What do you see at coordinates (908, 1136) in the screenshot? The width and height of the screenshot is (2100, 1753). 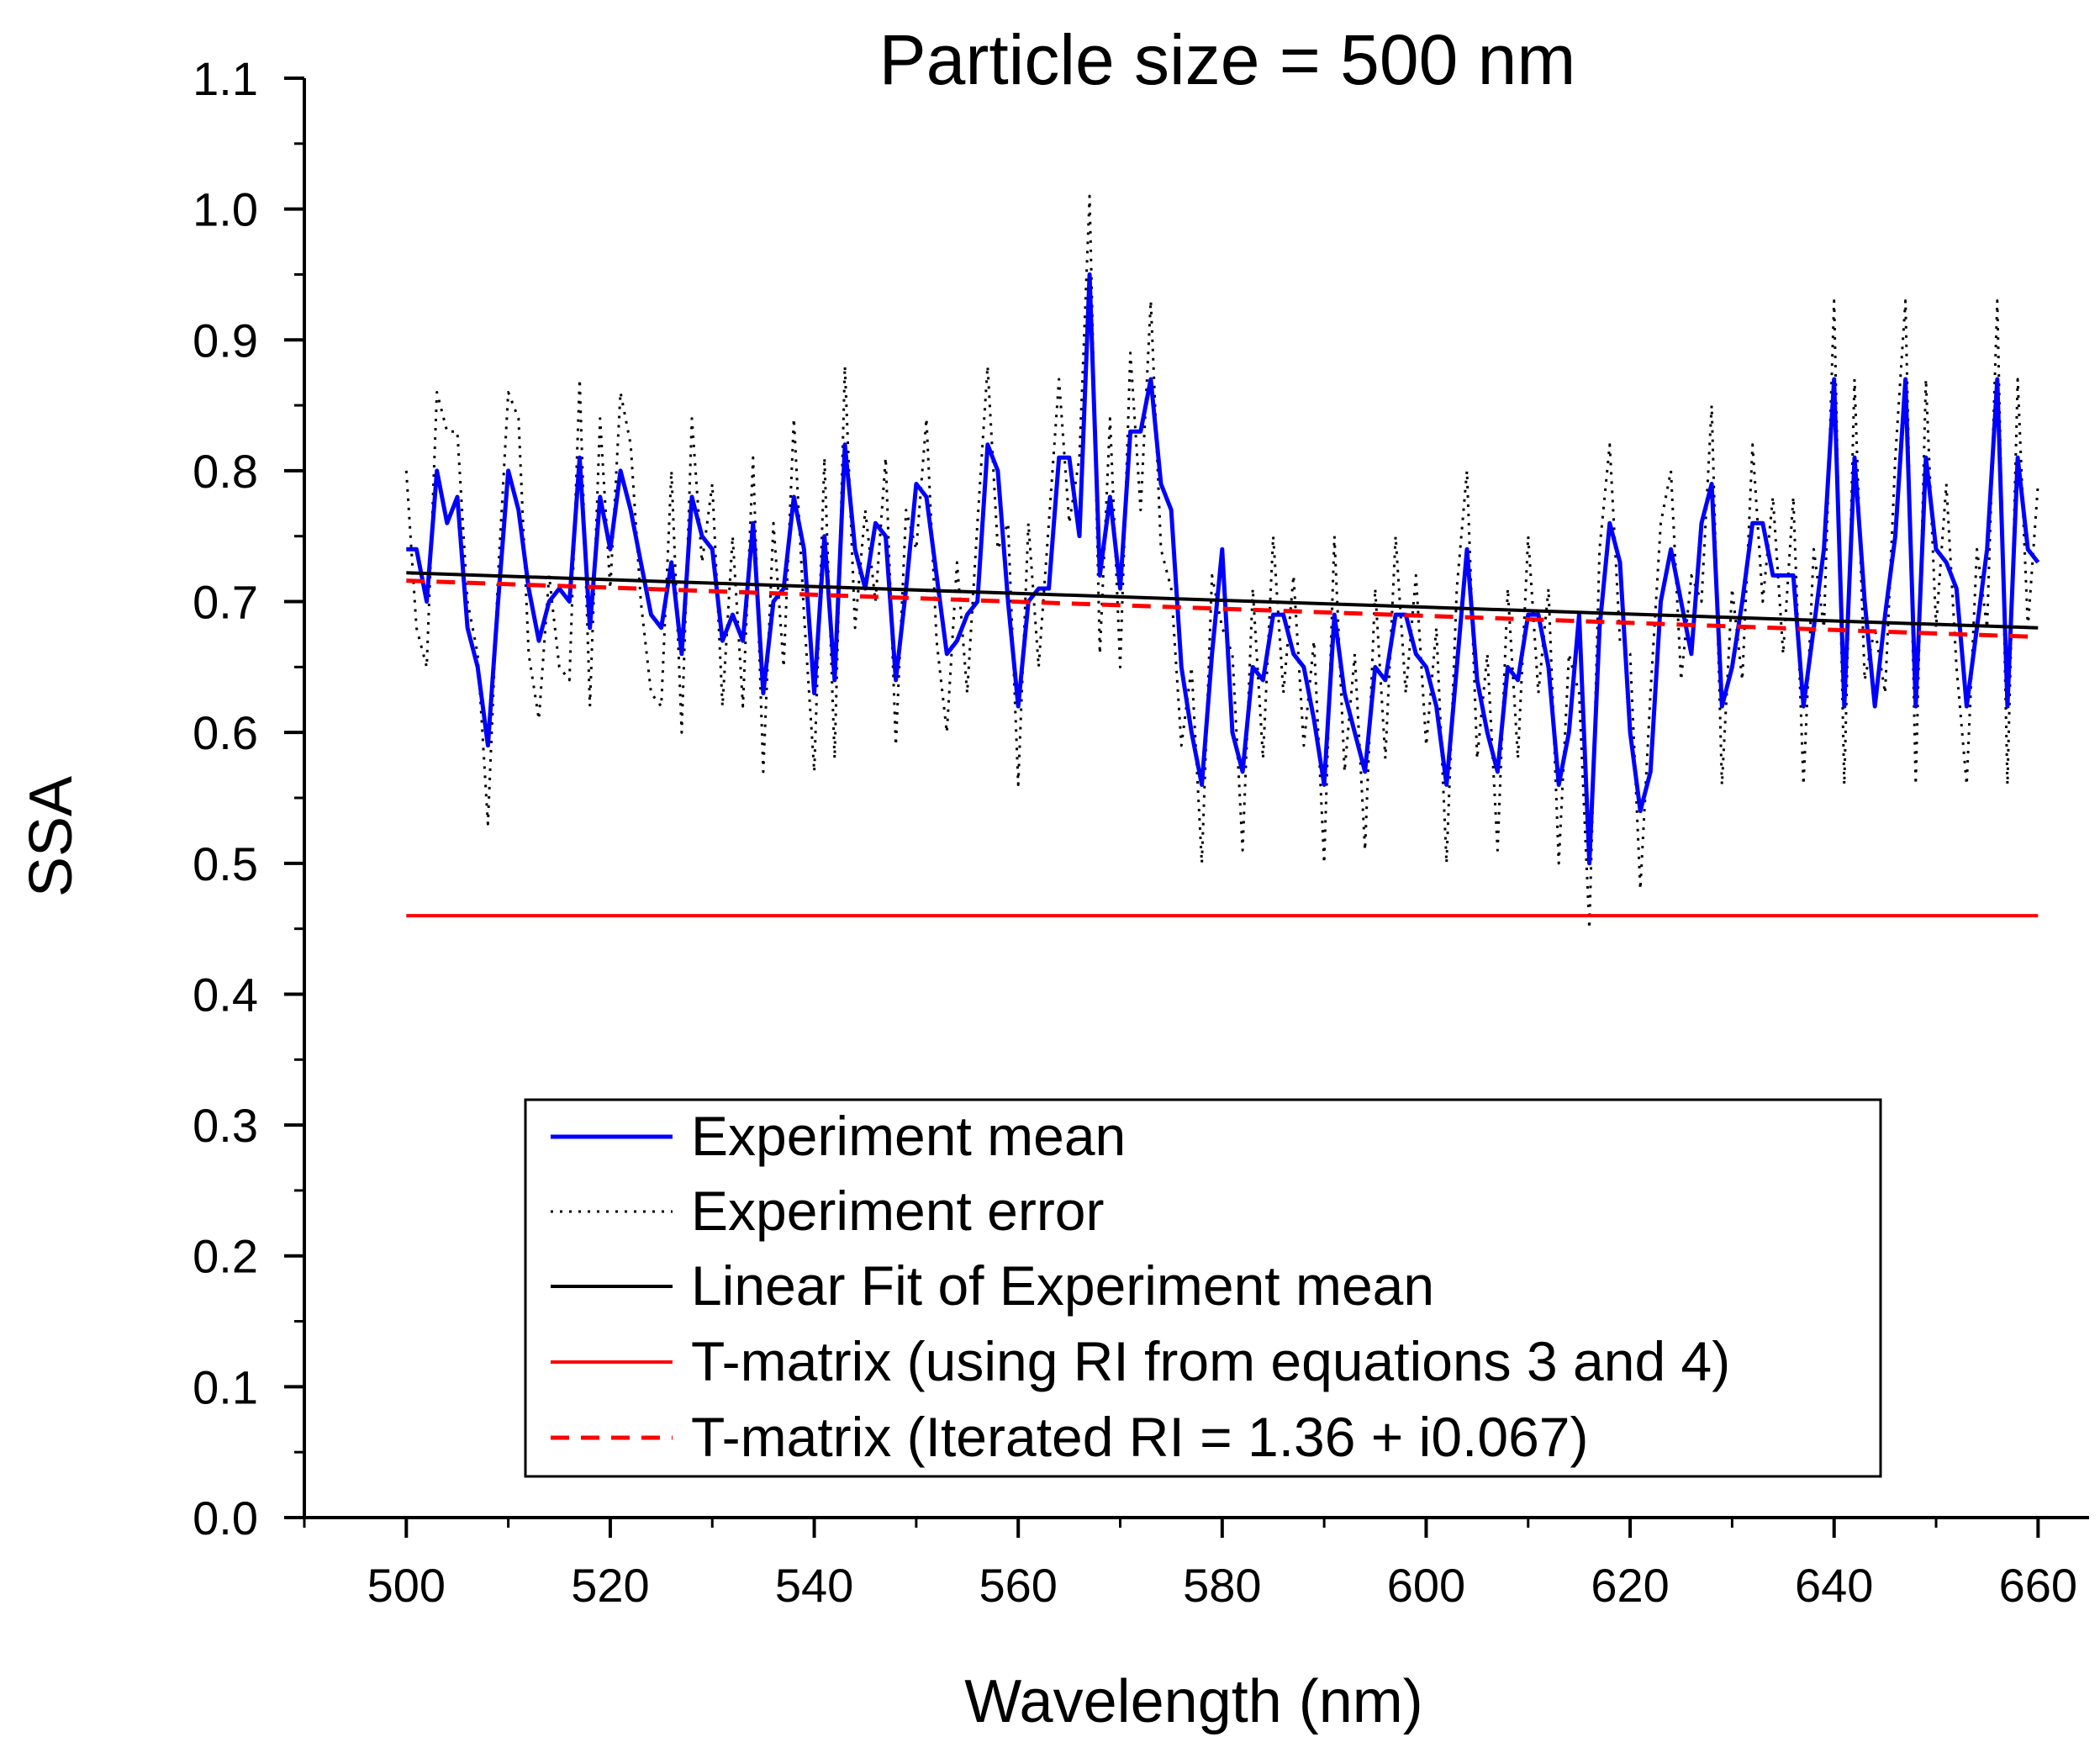 I see `legend-label: Experiment mean` at bounding box center [908, 1136].